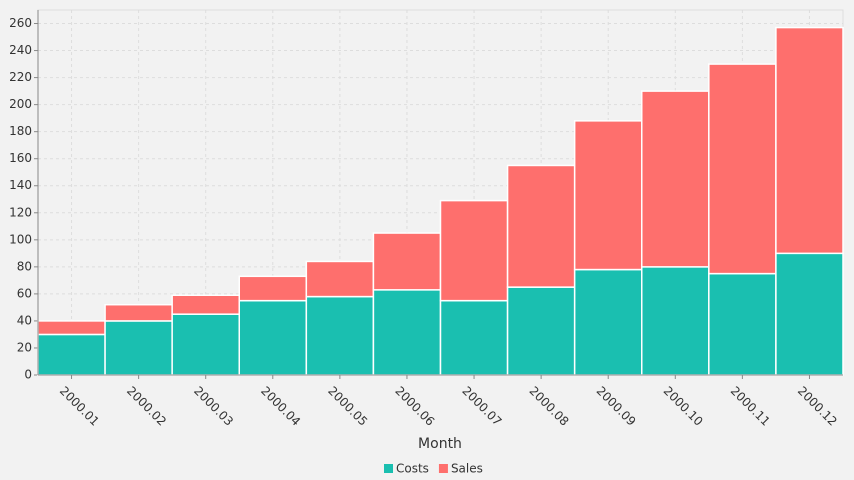 Image resolution: width=854 pixels, height=480 pixels. Describe the element at coordinates (213, 406) in the screenshot. I see `x-tick-label: 2000.03` at that location.